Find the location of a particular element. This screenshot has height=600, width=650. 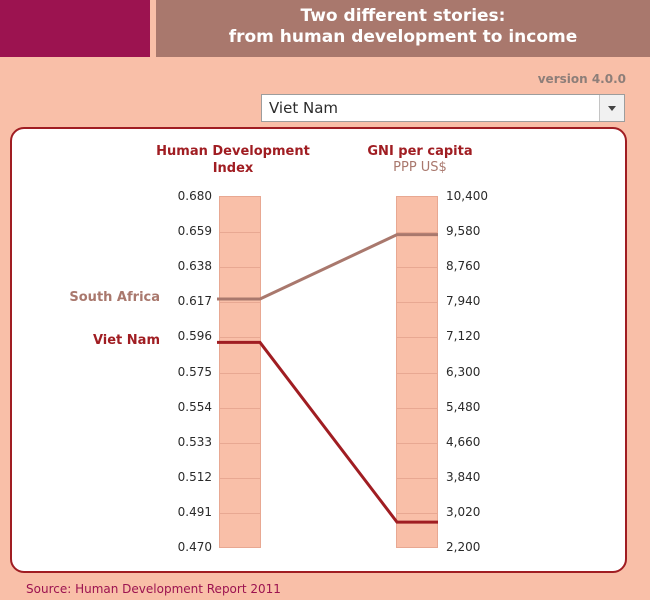

hdi-tick-label: 0.554 is located at coordinates (194, 406).